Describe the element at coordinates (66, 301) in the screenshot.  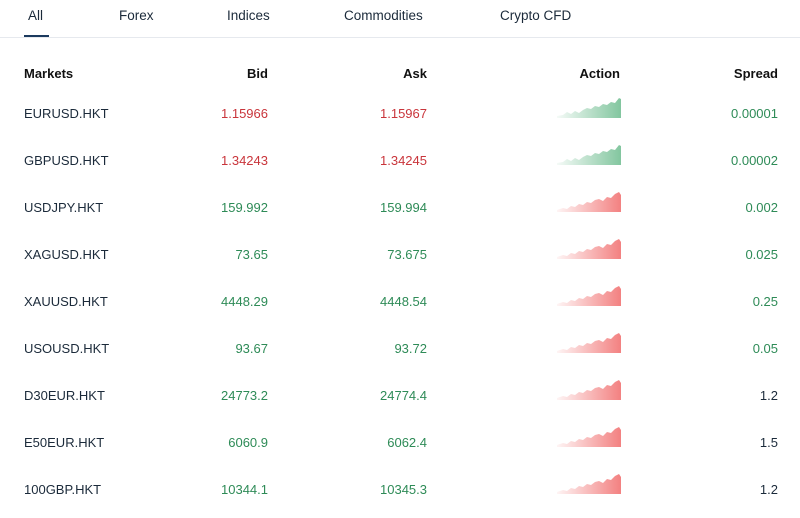
I see `market-symbol: XAUUSD.HKT` at that location.